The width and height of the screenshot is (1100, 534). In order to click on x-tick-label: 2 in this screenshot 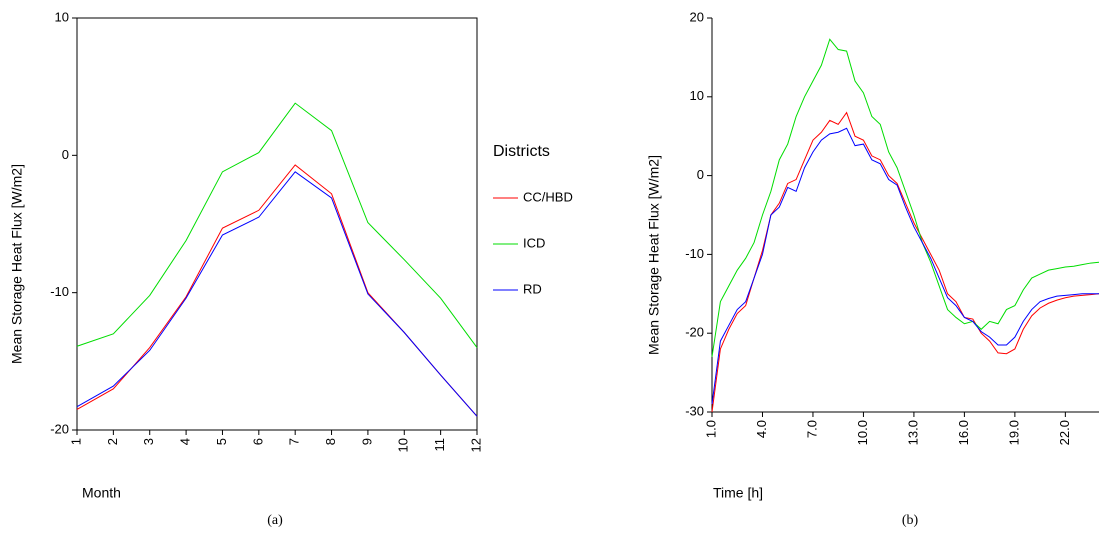, I will do `click(112, 441)`.